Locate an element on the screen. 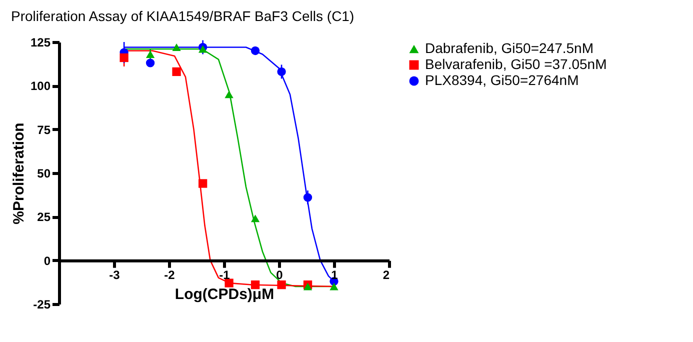  legend-label: Belvarafenib, Gi50 =37.05nM is located at coordinates (516, 64).